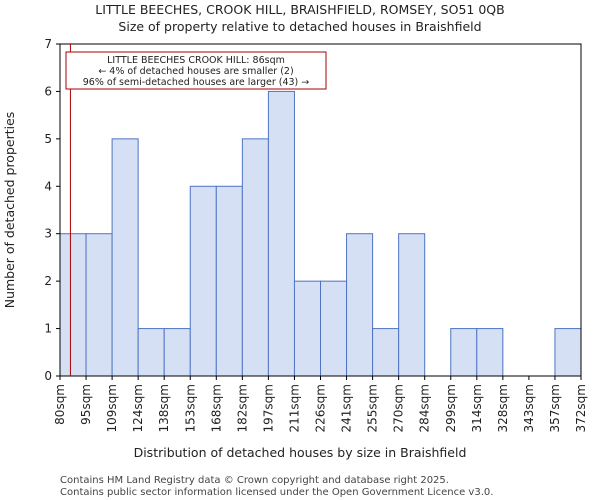  I want to click on bar-80sqm, so click(73, 305).